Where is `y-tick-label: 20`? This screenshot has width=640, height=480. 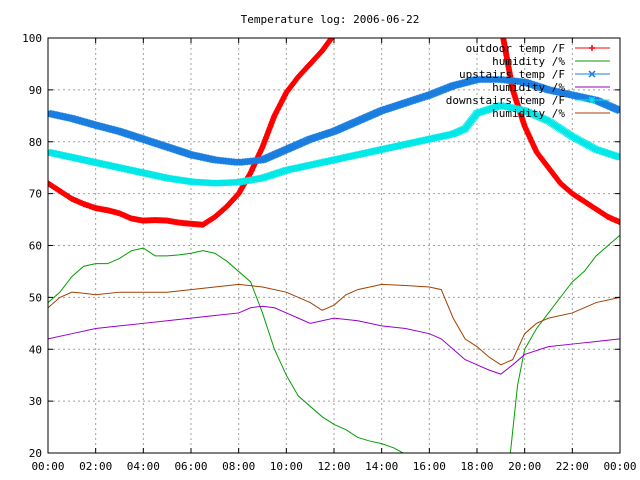 y-tick-label: 20 is located at coordinates (35, 453).